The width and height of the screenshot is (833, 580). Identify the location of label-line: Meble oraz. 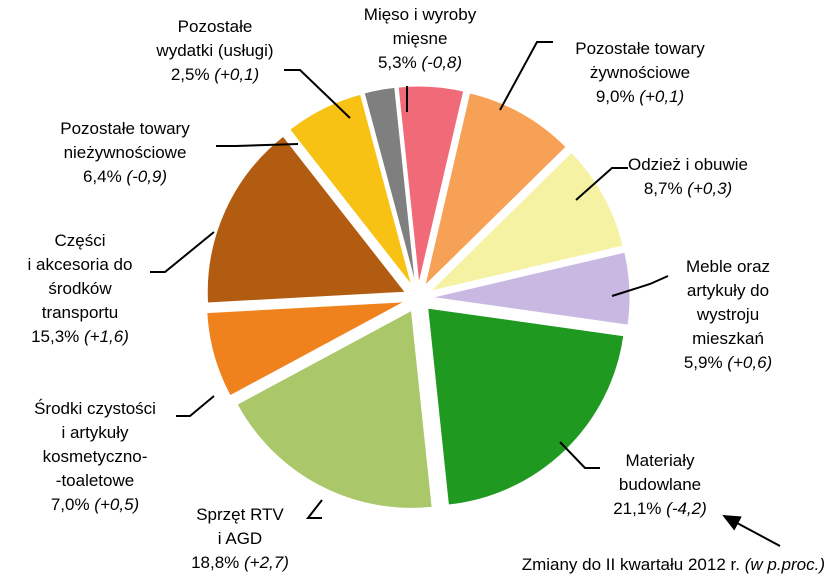
(728, 266).